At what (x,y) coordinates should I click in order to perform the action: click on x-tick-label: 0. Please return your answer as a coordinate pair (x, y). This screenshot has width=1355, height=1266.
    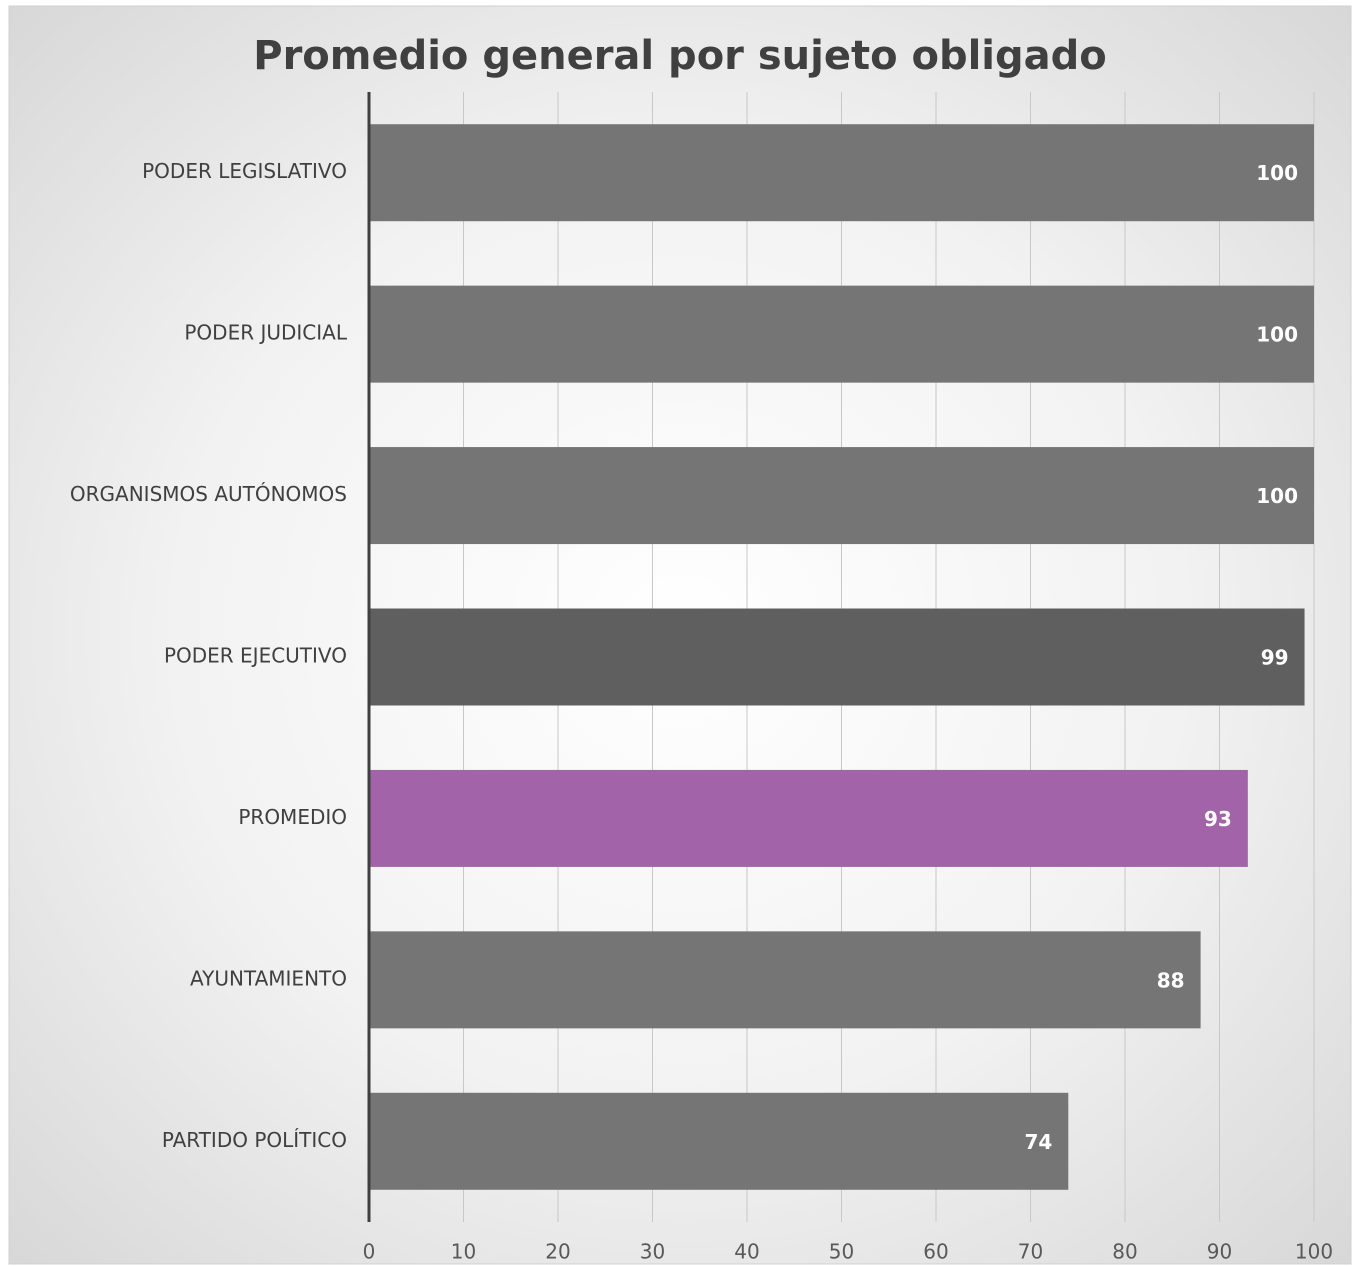
    Looking at the image, I should click on (369, 1252).